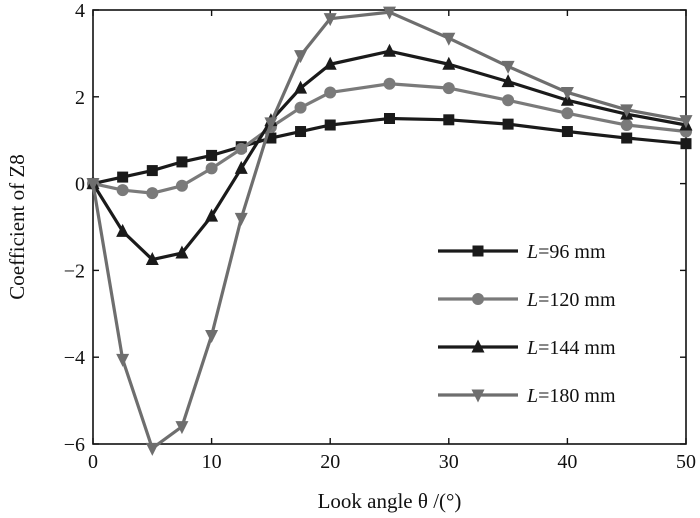  Describe the element at coordinates (572, 252) in the screenshot. I see `legend-value: =96 mm` at that location.